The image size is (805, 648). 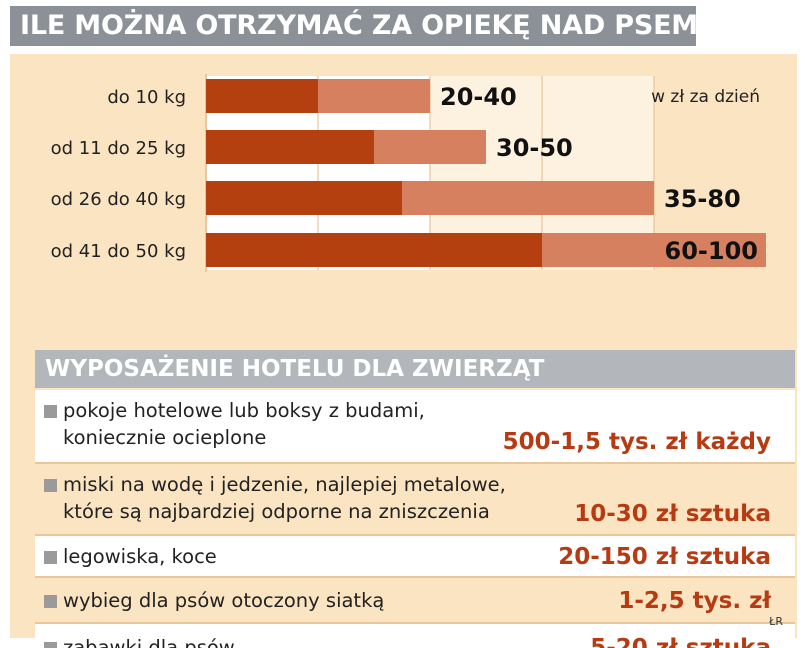 What do you see at coordinates (702, 199) in the screenshot?
I see `data-label: 35-80` at bounding box center [702, 199].